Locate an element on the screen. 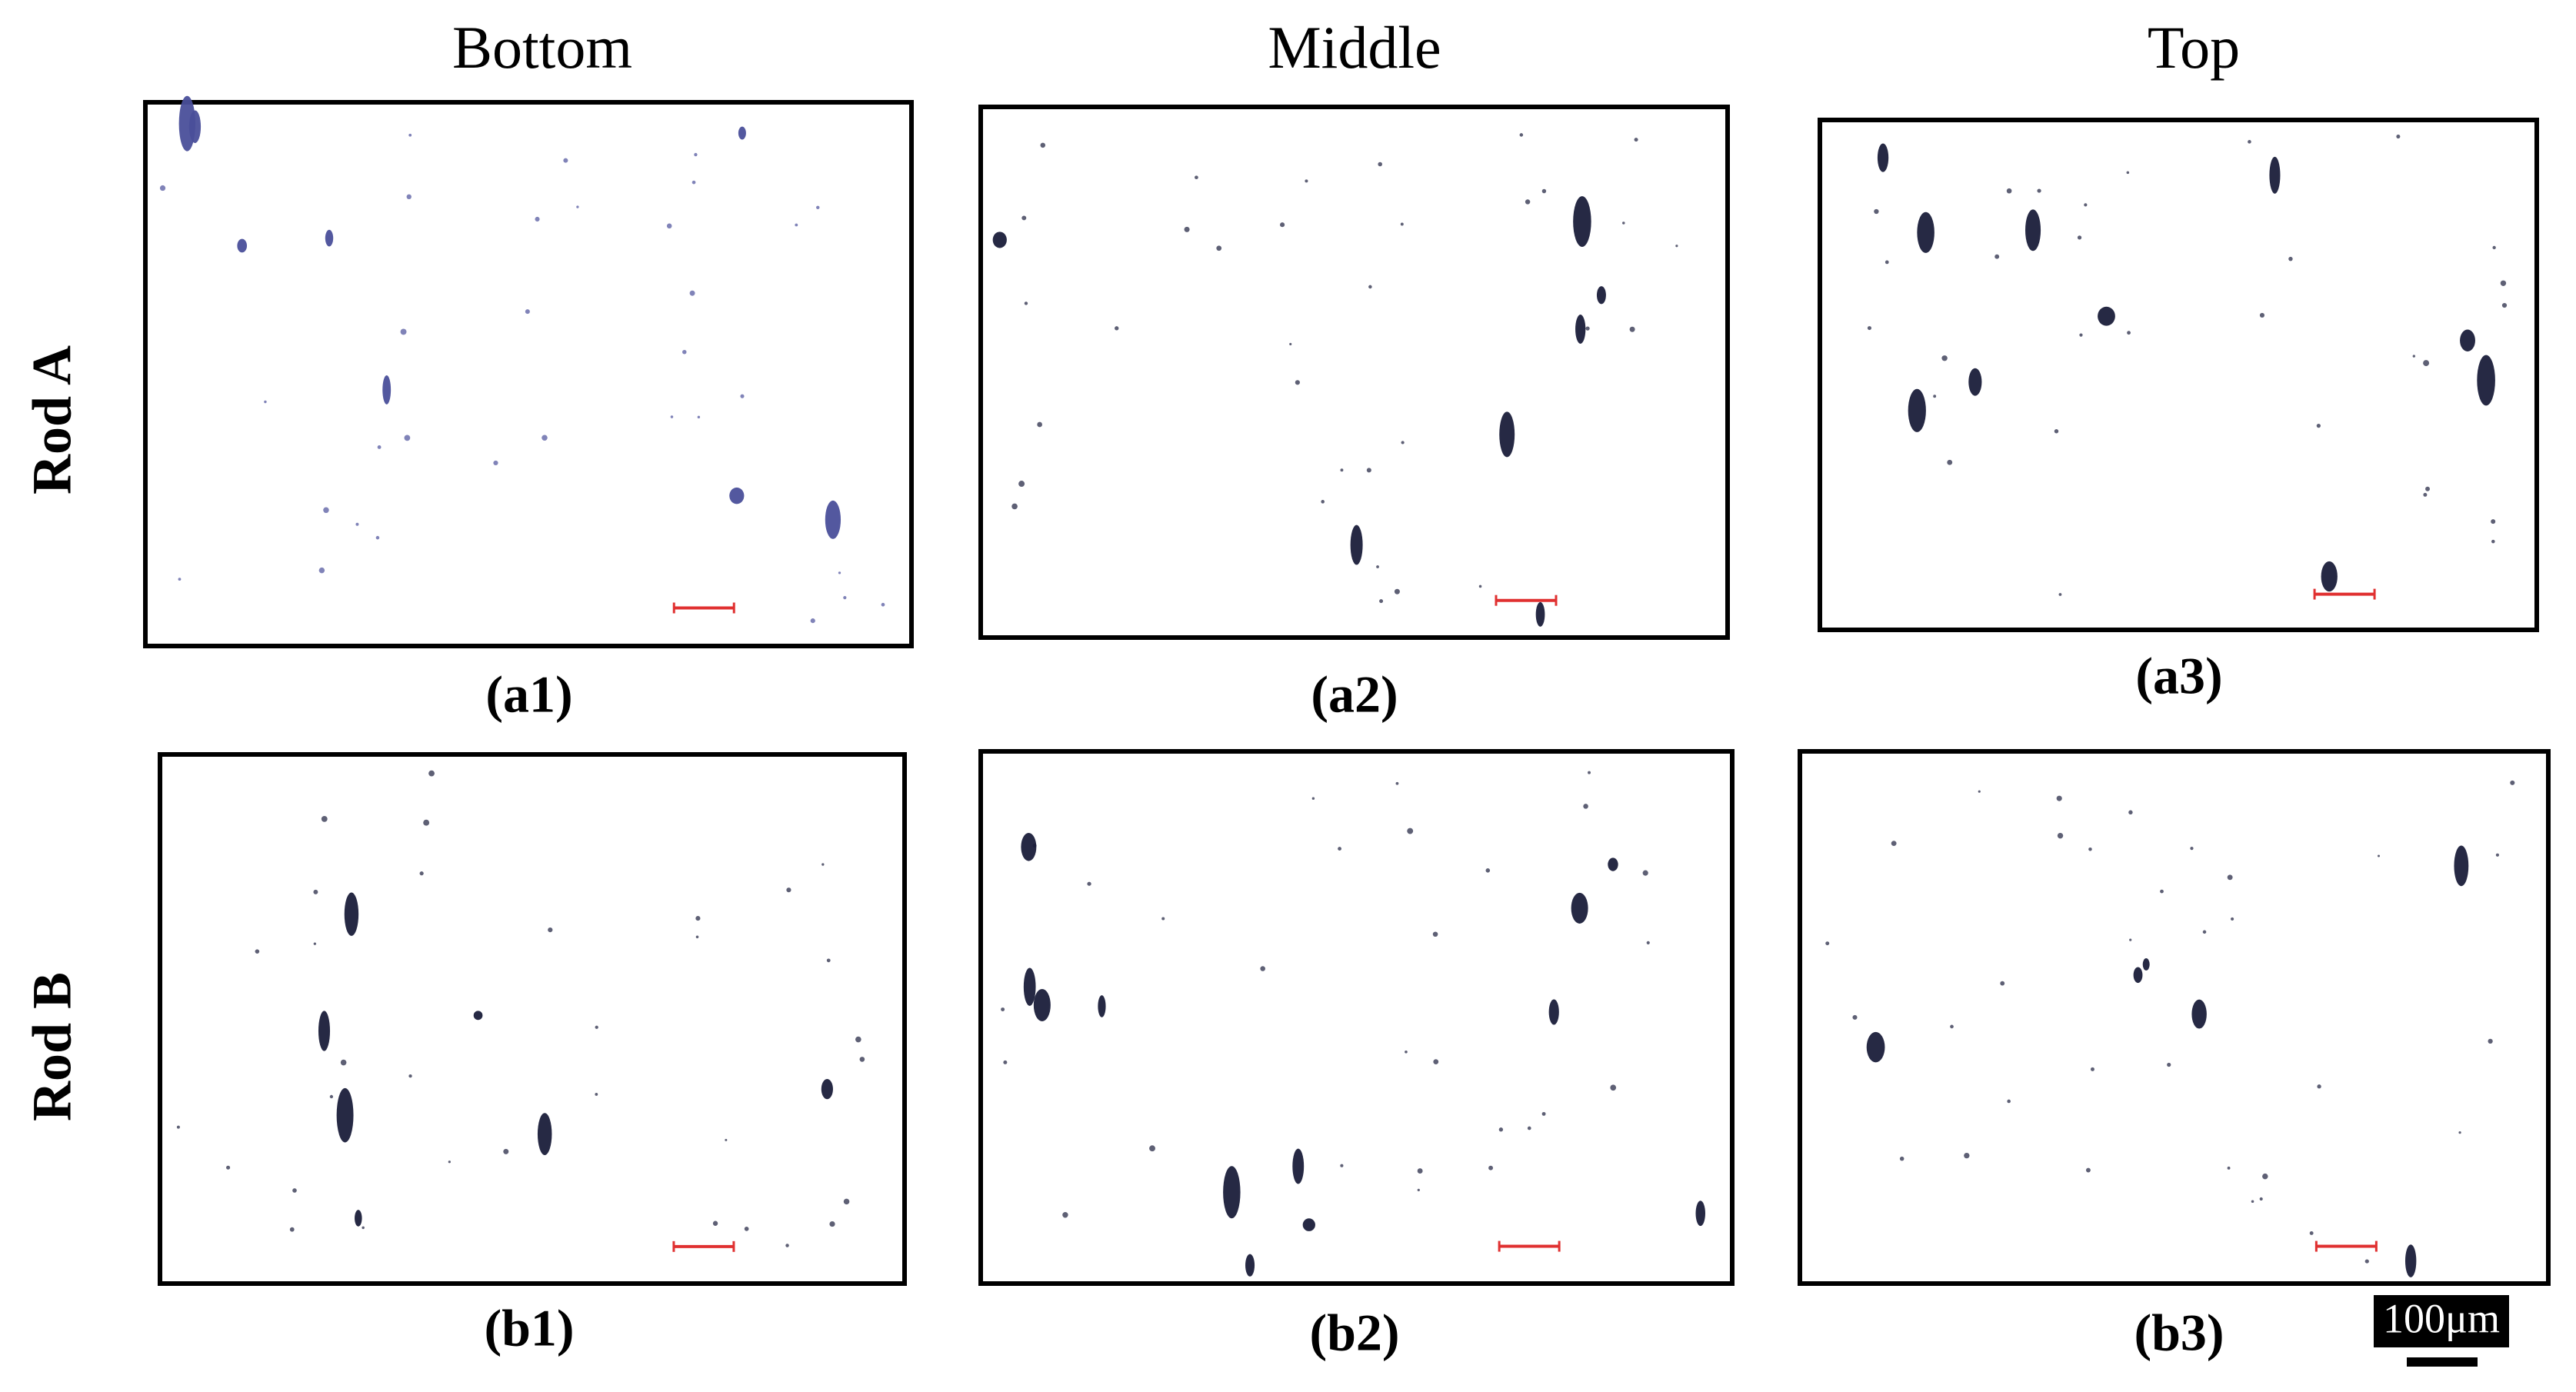 The width and height of the screenshot is (2576, 1392). panel-label: (b2) is located at coordinates (1354, 1333).